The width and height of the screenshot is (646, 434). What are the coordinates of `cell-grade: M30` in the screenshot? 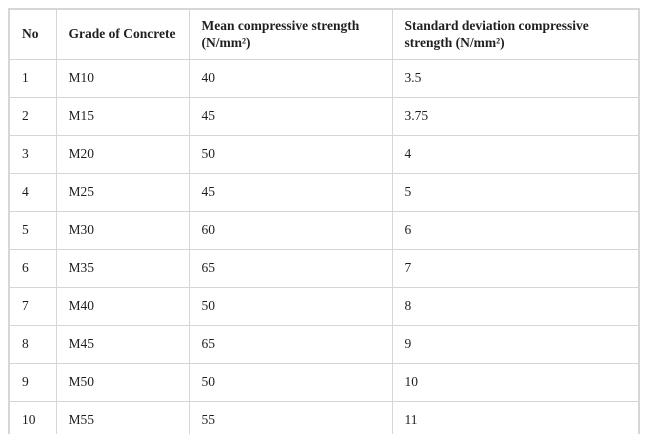 It's located at (122, 230).